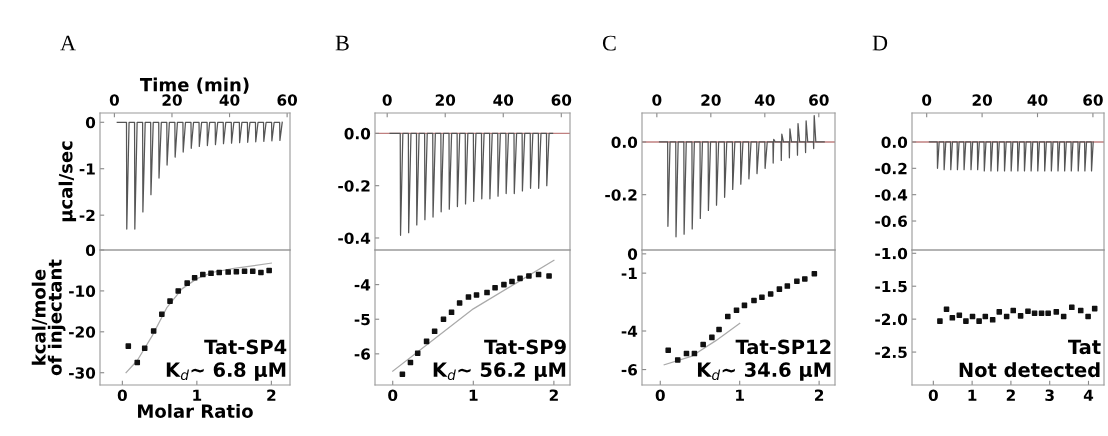  I want to click on y-tick-label: -5, so click(362, 319).